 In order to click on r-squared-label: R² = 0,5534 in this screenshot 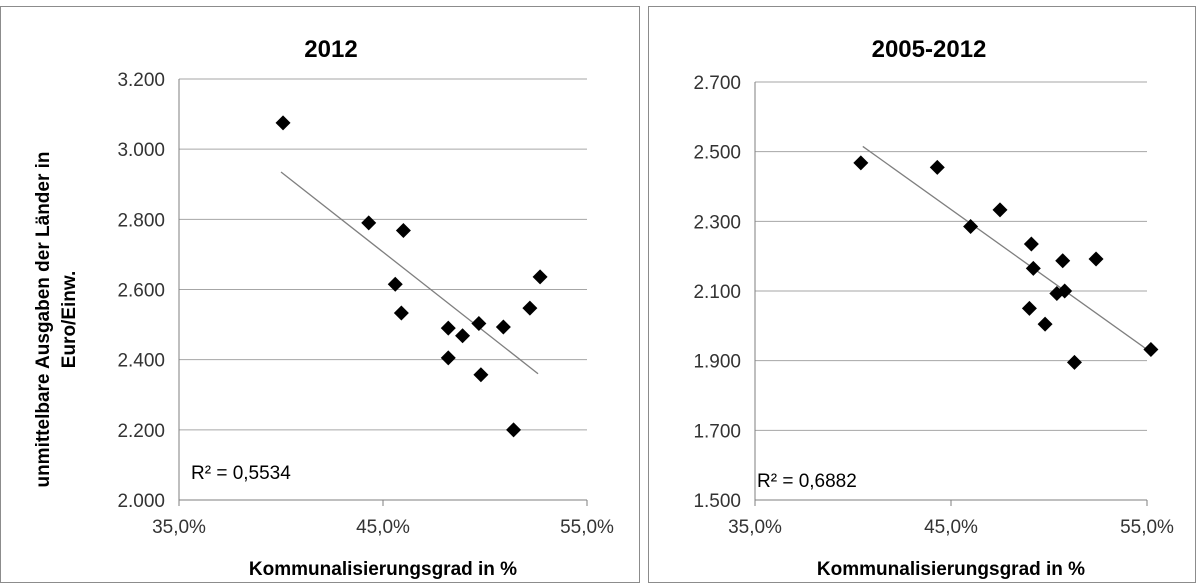, I will do `click(241, 473)`.